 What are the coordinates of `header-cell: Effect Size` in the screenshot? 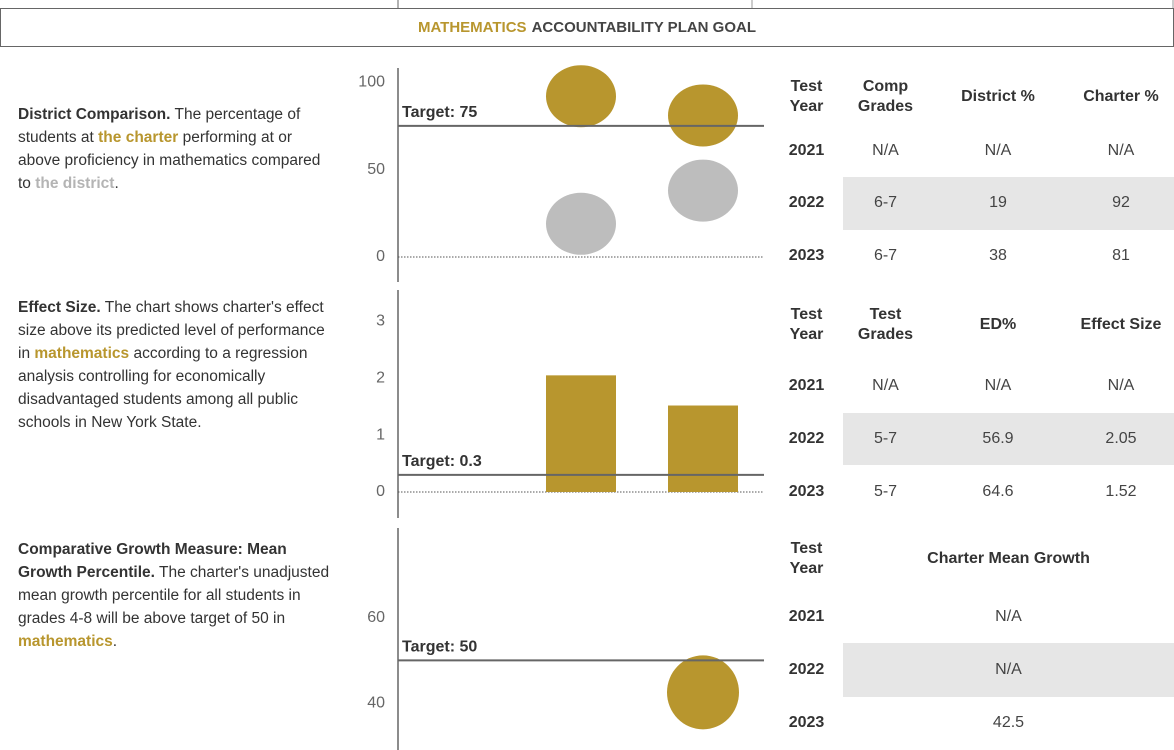 It's located at (1121, 324).